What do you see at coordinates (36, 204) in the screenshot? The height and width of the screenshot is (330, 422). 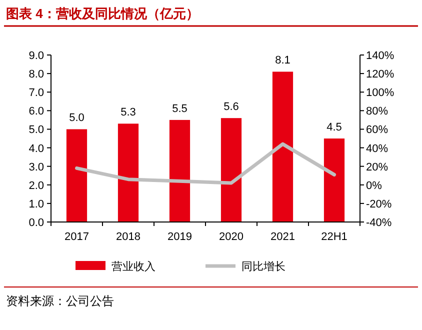 I see `y-tick-label: 1.0` at bounding box center [36, 204].